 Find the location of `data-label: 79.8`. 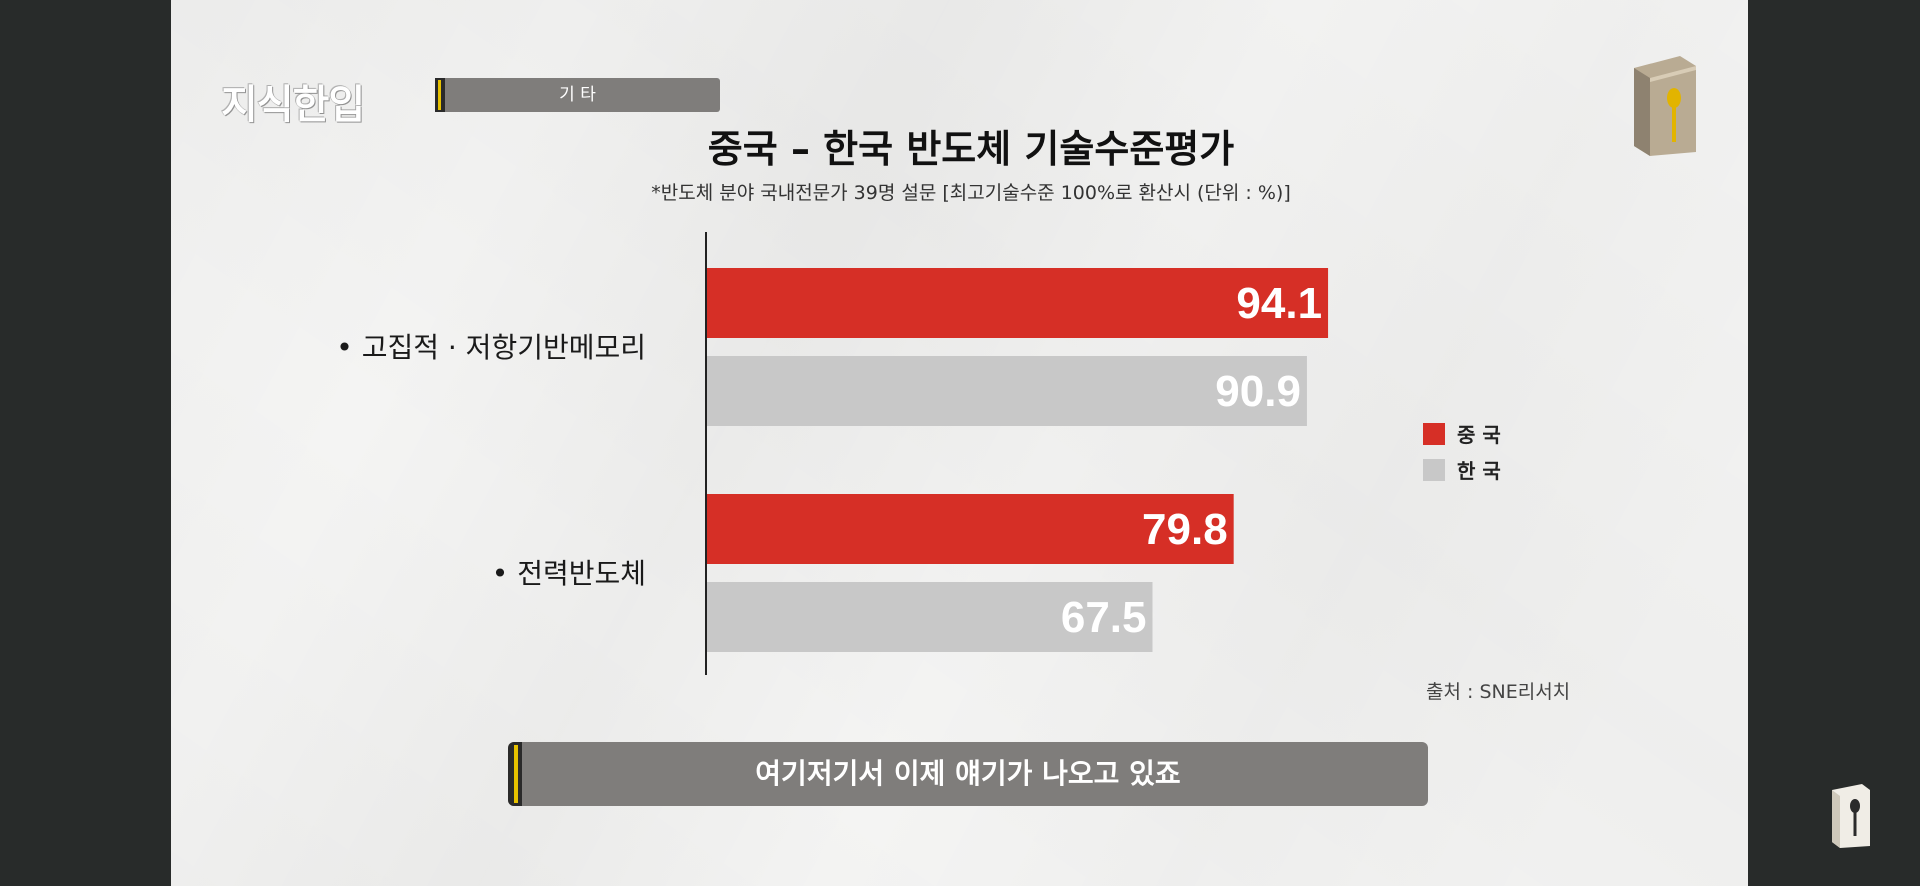

data-label: 79.8 is located at coordinates (1185, 529).